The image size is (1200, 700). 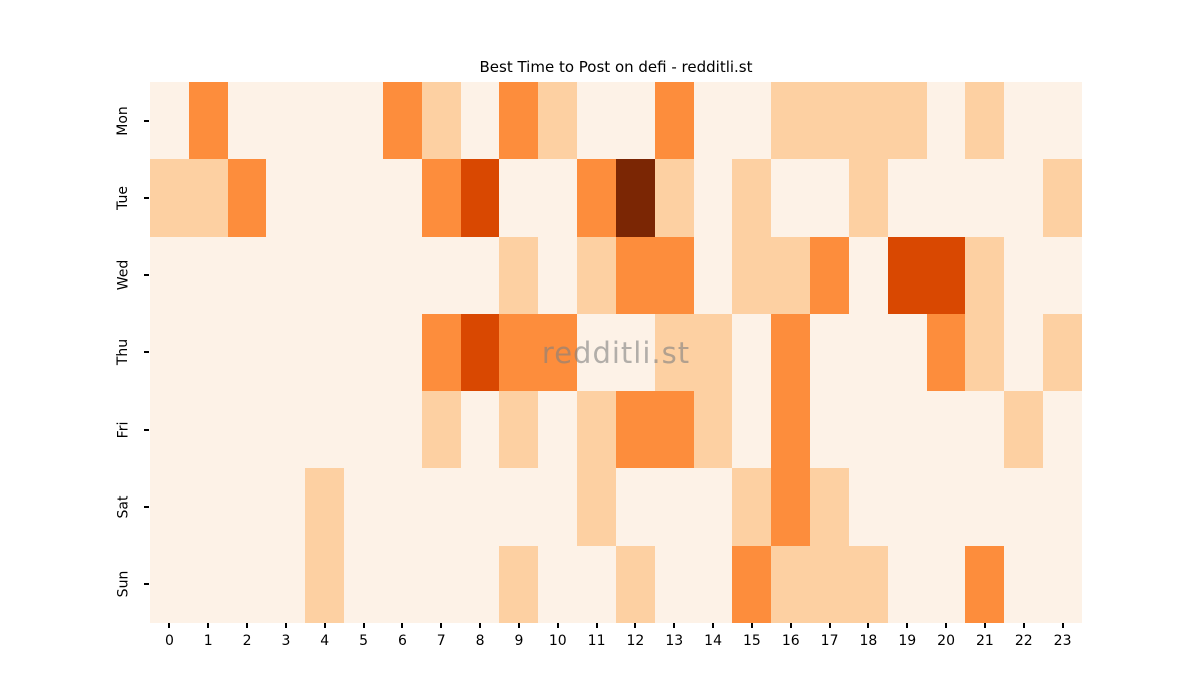 What do you see at coordinates (519, 641) in the screenshot?
I see `x-tick-label-9: 9` at bounding box center [519, 641].